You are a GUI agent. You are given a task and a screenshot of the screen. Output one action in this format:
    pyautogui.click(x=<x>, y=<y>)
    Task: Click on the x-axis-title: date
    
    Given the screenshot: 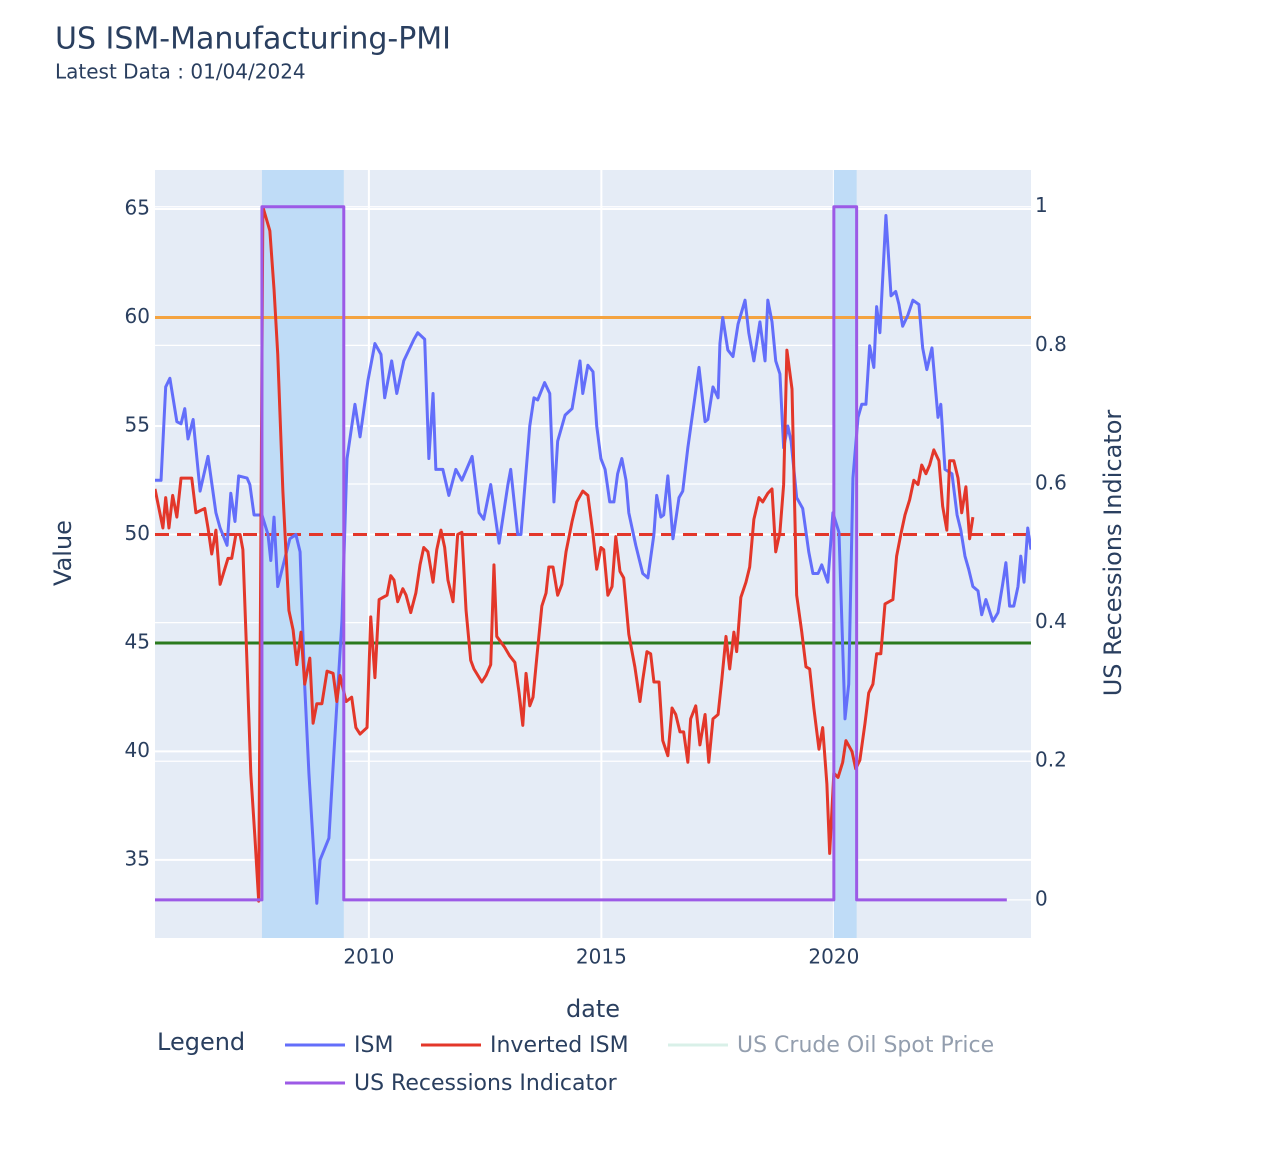 What is the action you would take?
    pyautogui.click(x=593, y=1009)
    